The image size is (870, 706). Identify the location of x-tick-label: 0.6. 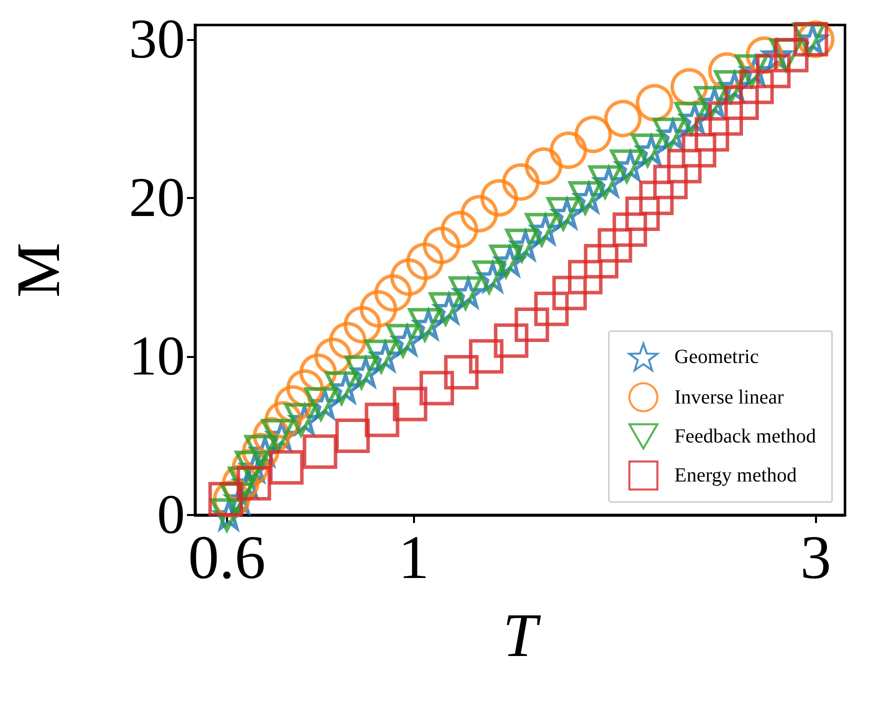
(227, 558).